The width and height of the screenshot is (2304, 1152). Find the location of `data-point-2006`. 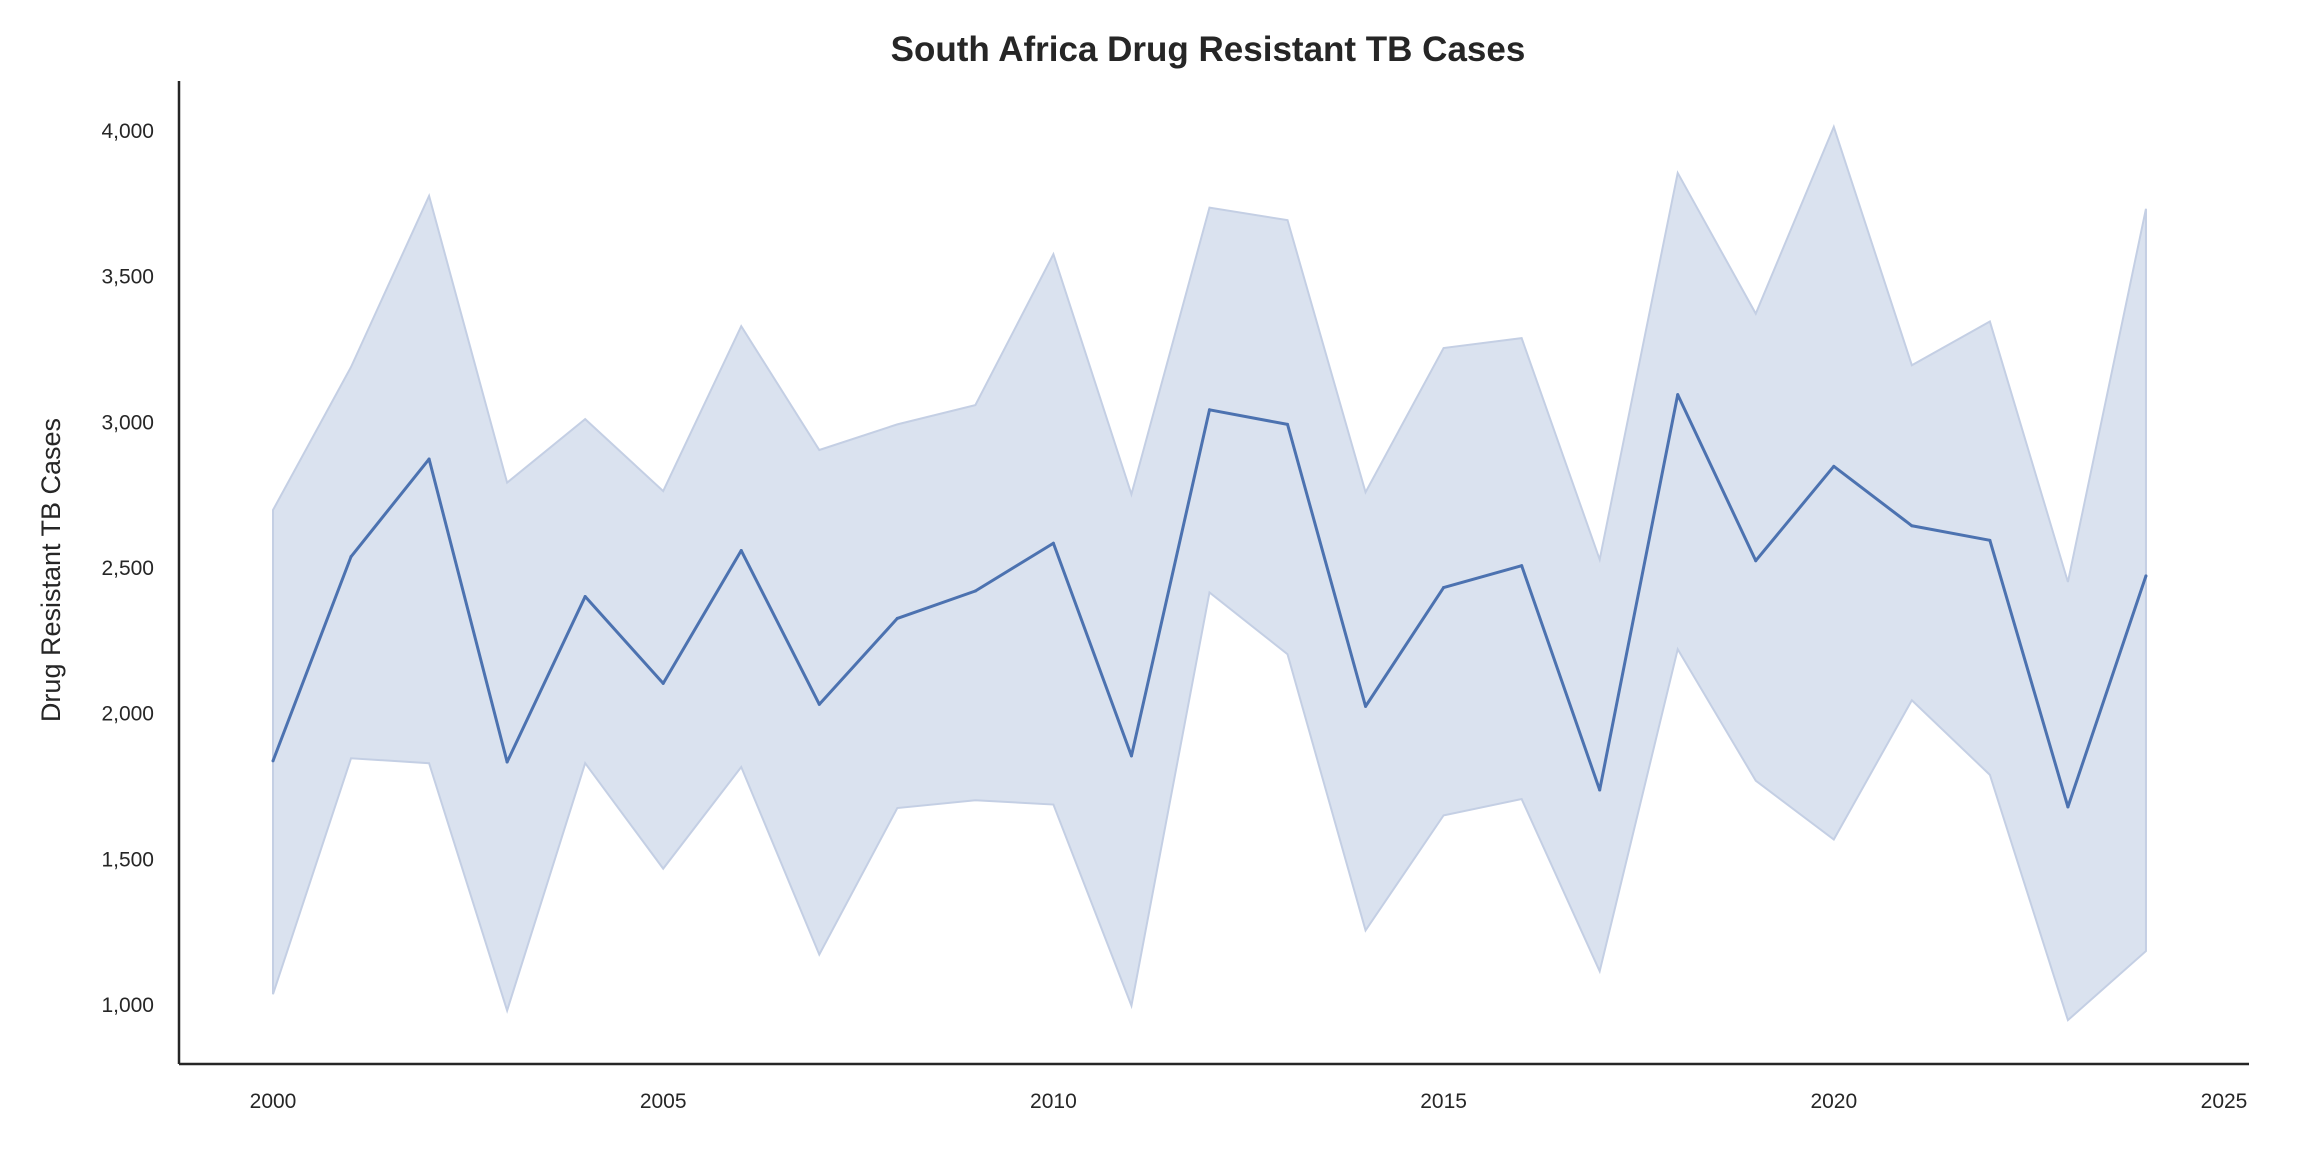

data-point-2006 is located at coordinates (741, 551).